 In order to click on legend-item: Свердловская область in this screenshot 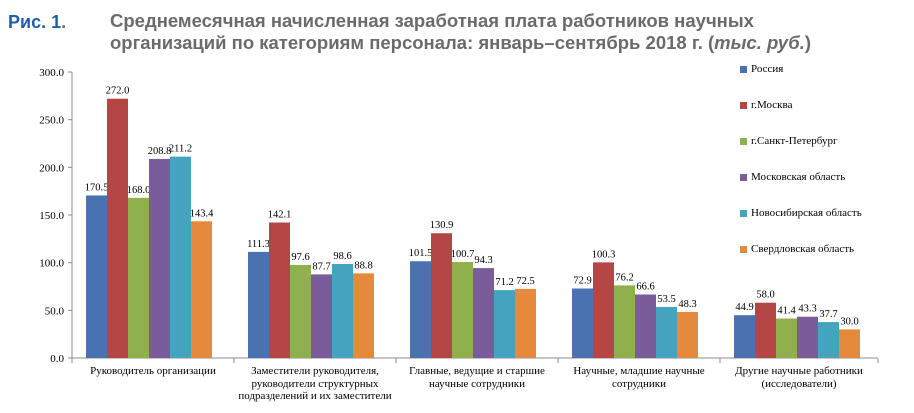, I will do `click(797, 249)`.